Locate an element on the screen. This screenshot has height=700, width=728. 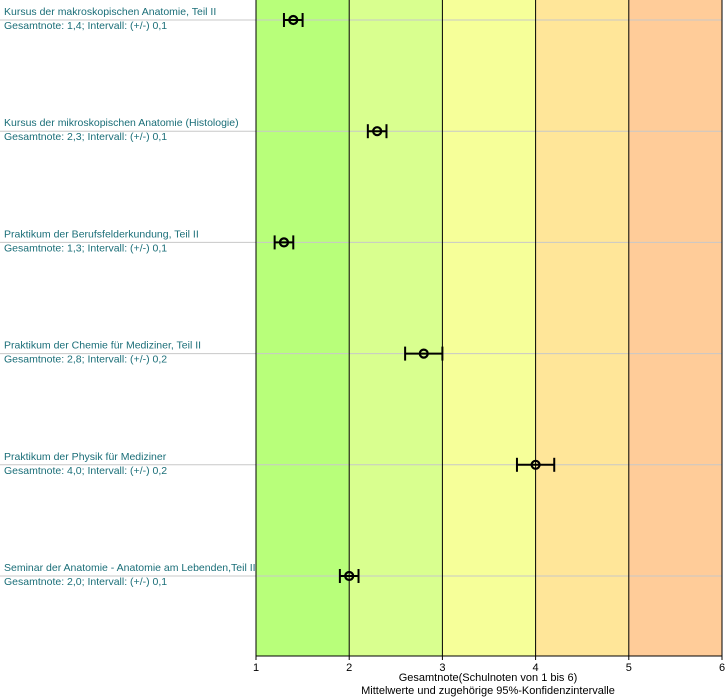
category-detail: Gesamtnote: 2,3; Intervall: (+/-) 0,1 is located at coordinates (85, 137).